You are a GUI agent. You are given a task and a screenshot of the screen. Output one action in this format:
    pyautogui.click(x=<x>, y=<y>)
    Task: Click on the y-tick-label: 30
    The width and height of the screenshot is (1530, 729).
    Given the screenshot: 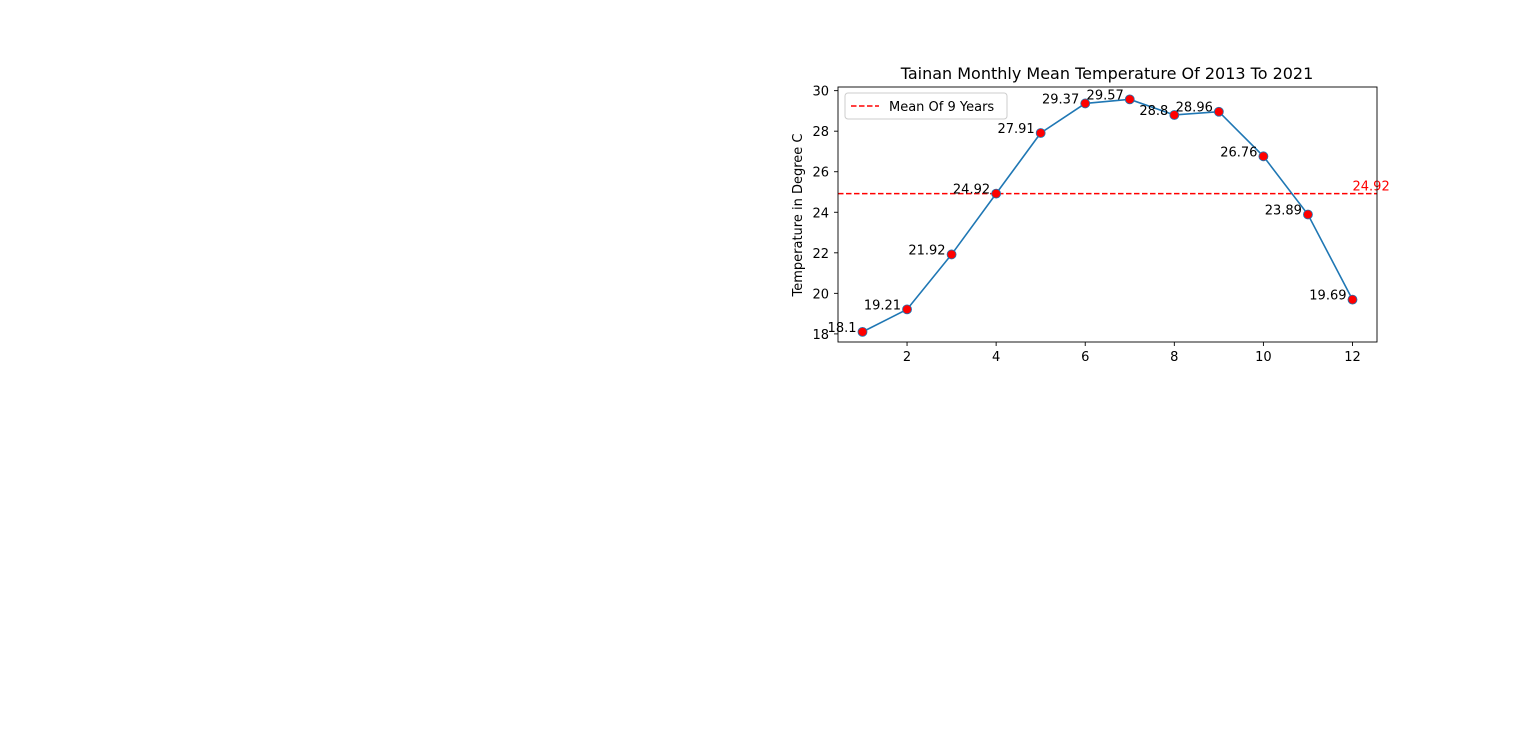 What is the action you would take?
    pyautogui.click(x=820, y=92)
    